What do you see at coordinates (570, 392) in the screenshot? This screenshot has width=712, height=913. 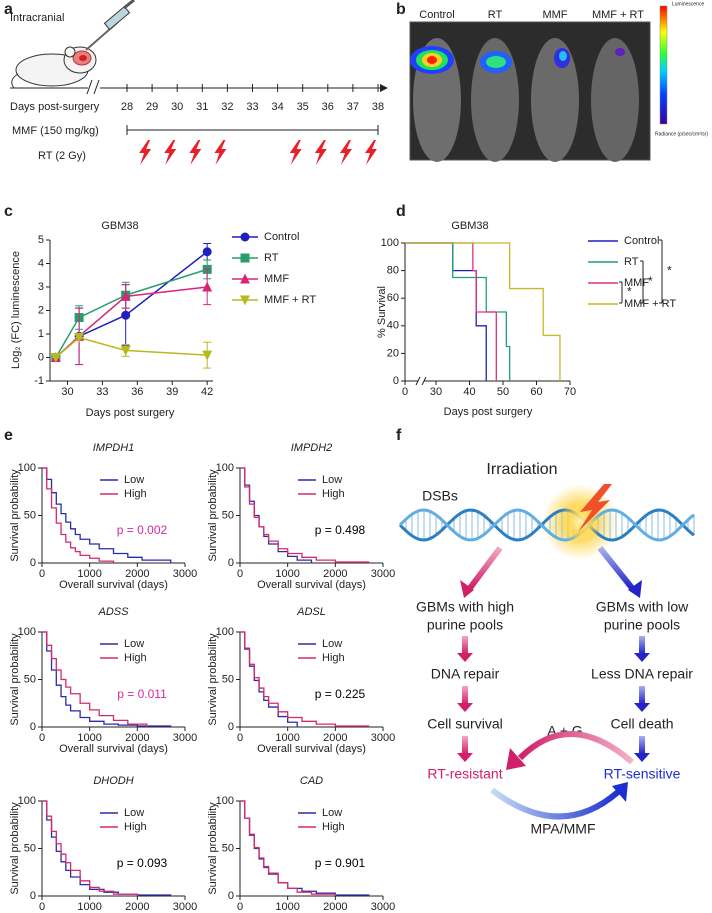 I see `x-tick-label: 70` at bounding box center [570, 392].